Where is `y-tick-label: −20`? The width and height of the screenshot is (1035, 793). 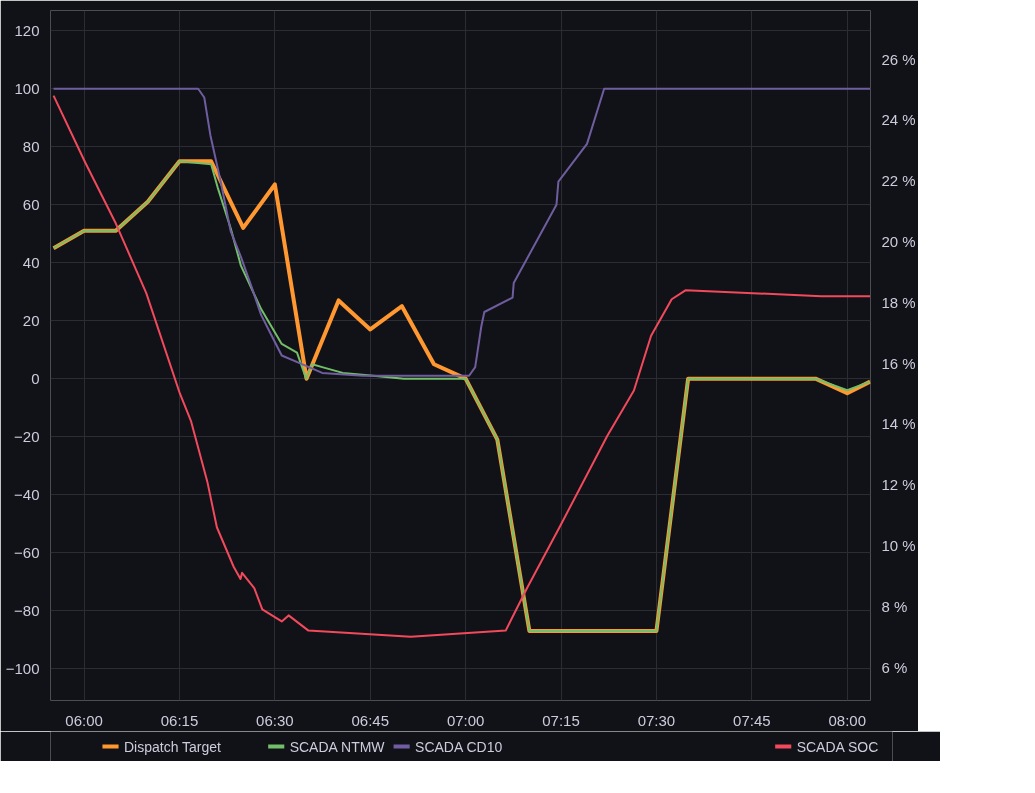
y-tick-label: −20 is located at coordinates (27, 436).